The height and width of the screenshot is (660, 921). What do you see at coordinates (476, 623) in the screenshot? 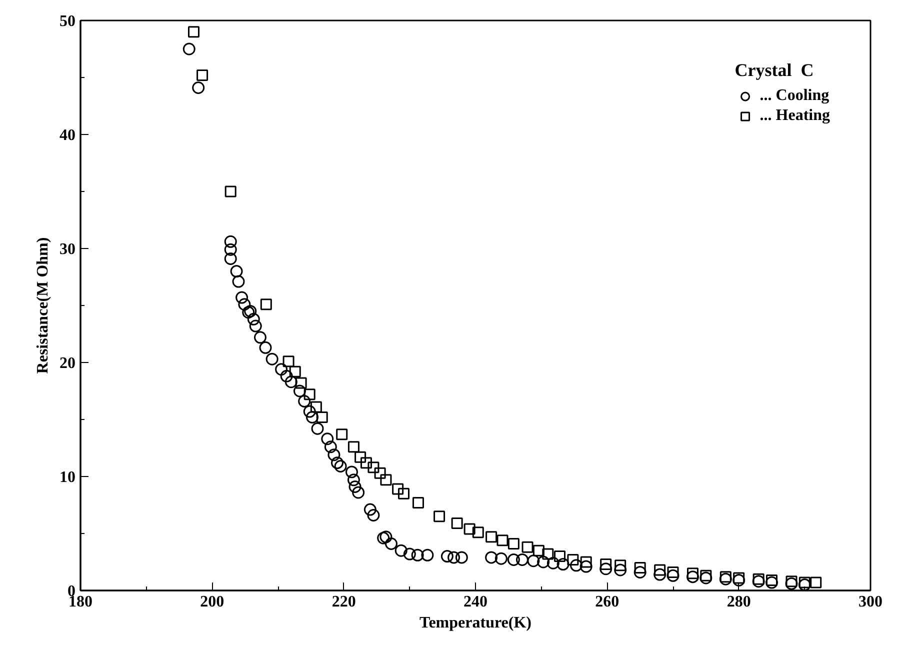
I see `x-axis-title: Temperature(K)` at bounding box center [476, 623].